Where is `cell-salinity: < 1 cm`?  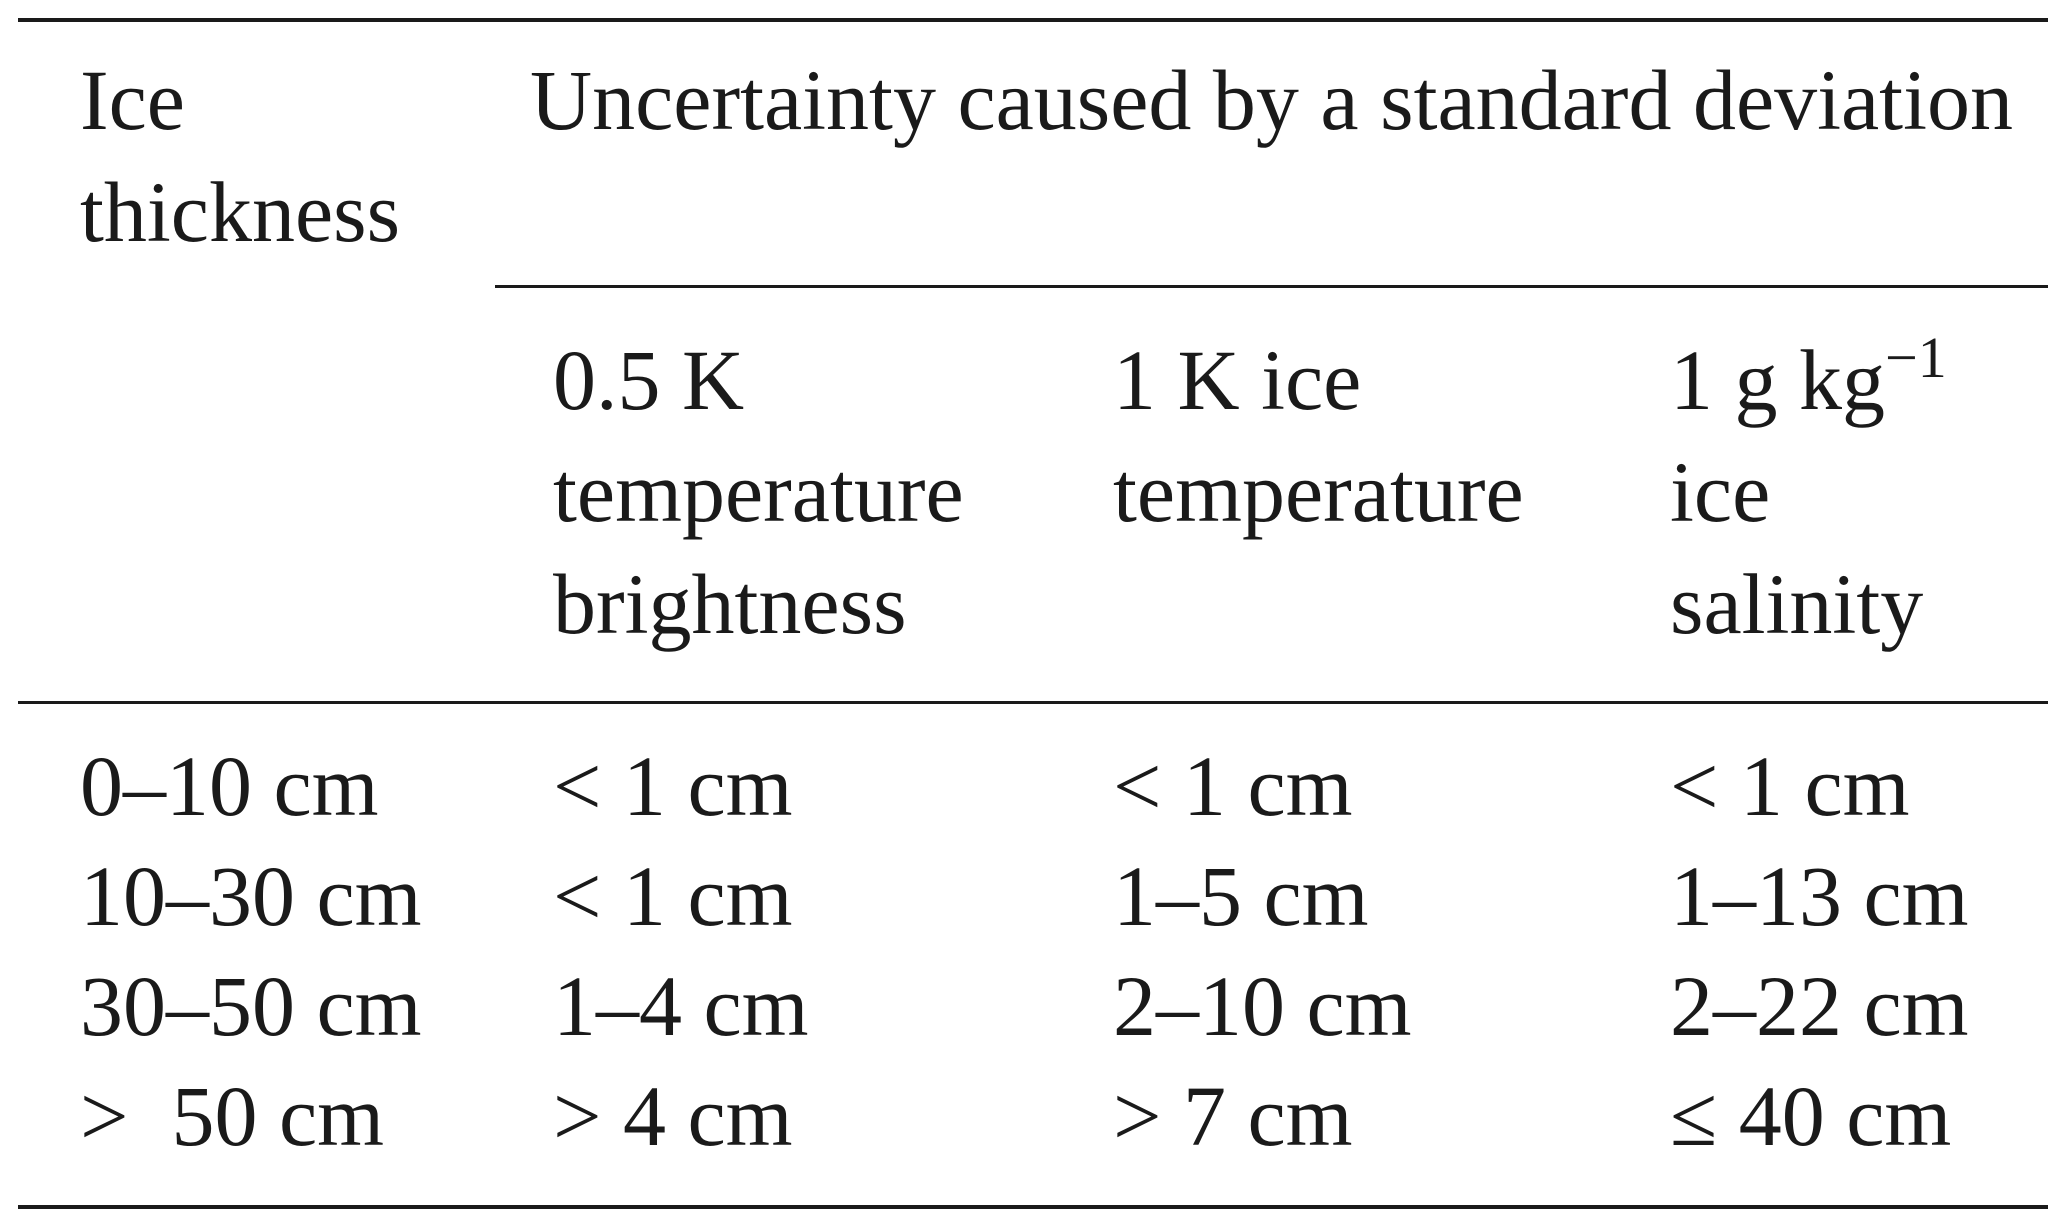 cell-salinity: < 1 cm is located at coordinates (1790, 786).